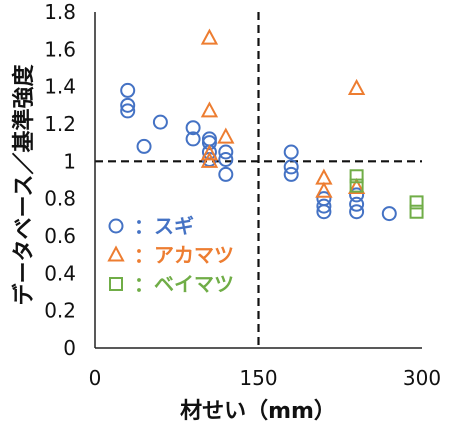 The image size is (450, 426). I want to click on y-axis-label: データベース／基準強度, so click(24, 185).